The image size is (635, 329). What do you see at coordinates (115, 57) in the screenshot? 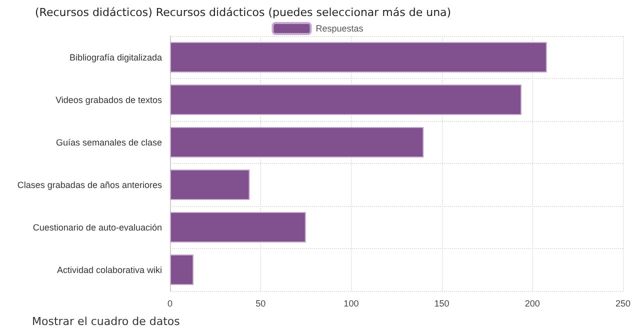
I see `y-tick-label: Bibliografía digitalizada` at bounding box center [115, 57].